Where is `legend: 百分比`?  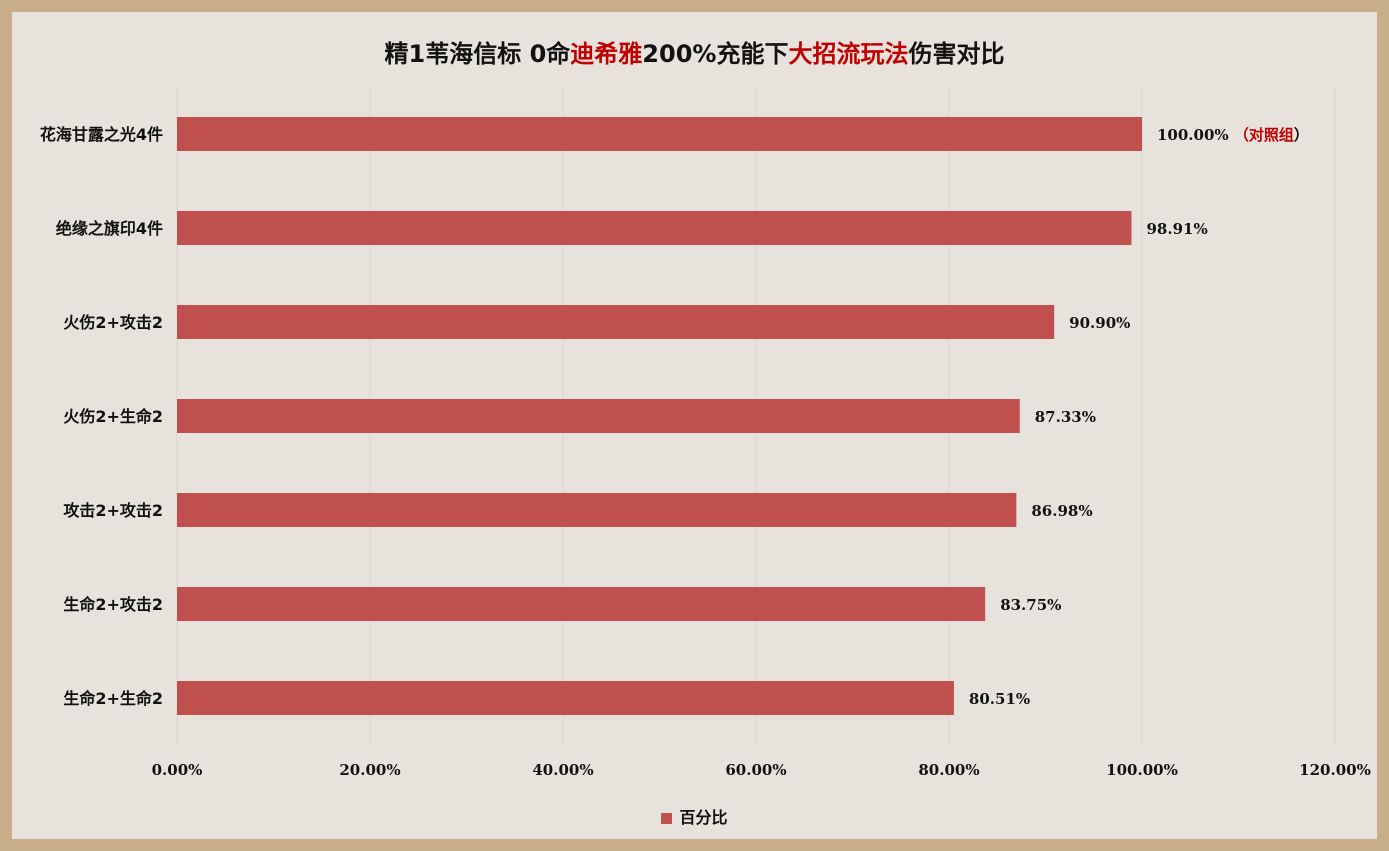
legend: 百分比 is located at coordinates (694, 816).